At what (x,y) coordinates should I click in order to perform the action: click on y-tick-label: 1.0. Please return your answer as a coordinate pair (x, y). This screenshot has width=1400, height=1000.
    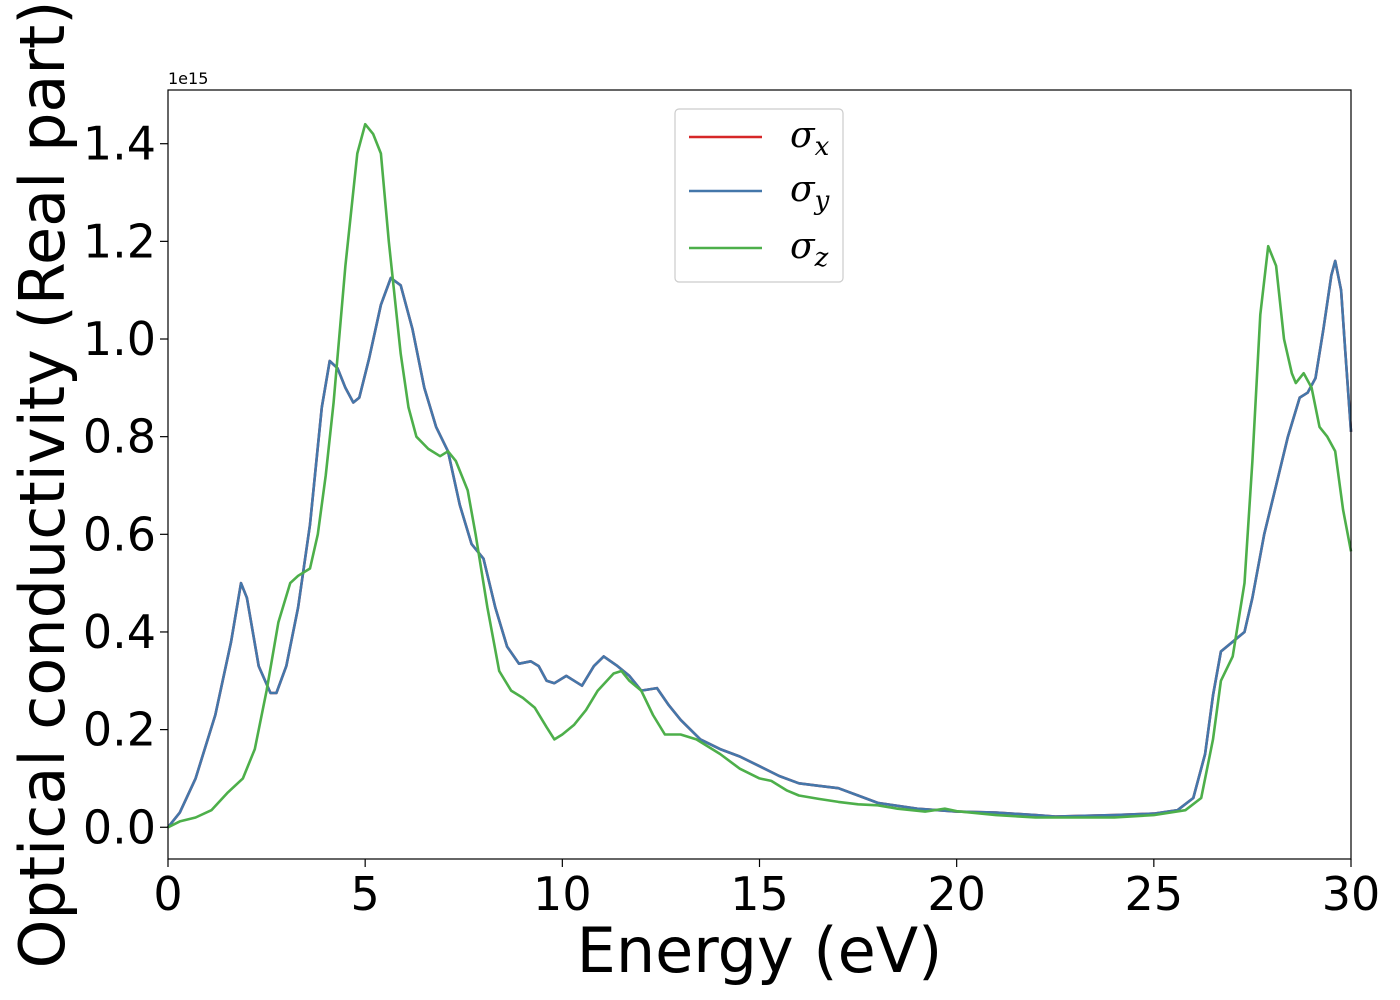
    Looking at the image, I should click on (119, 339).